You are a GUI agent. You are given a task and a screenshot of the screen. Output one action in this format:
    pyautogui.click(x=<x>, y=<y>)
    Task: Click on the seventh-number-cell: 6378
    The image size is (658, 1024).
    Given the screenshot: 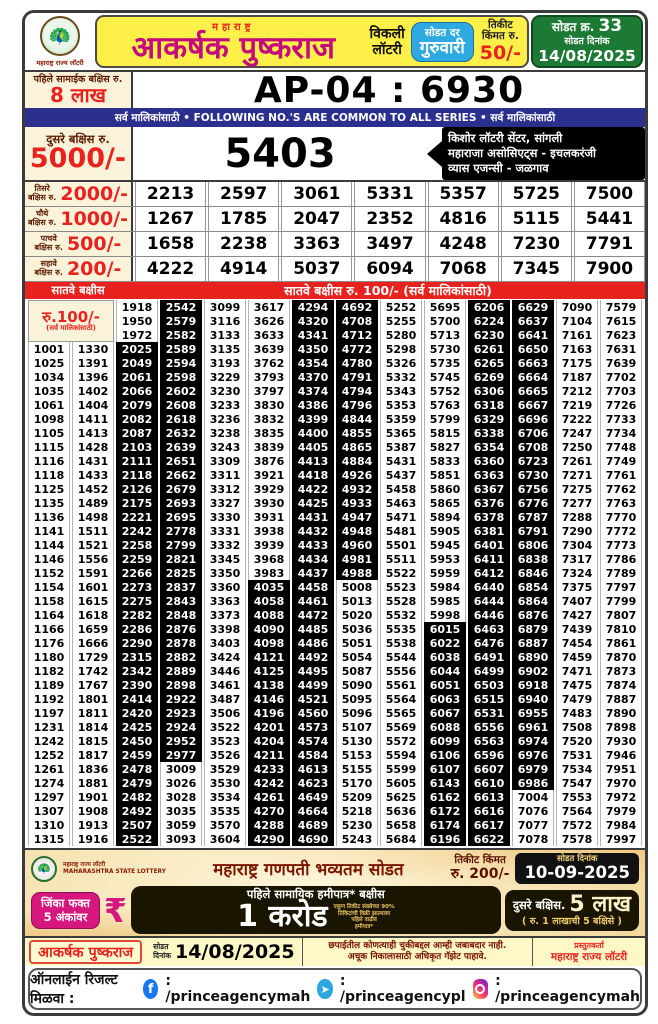 What is the action you would take?
    pyautogui.click(x=489, y=517)
    